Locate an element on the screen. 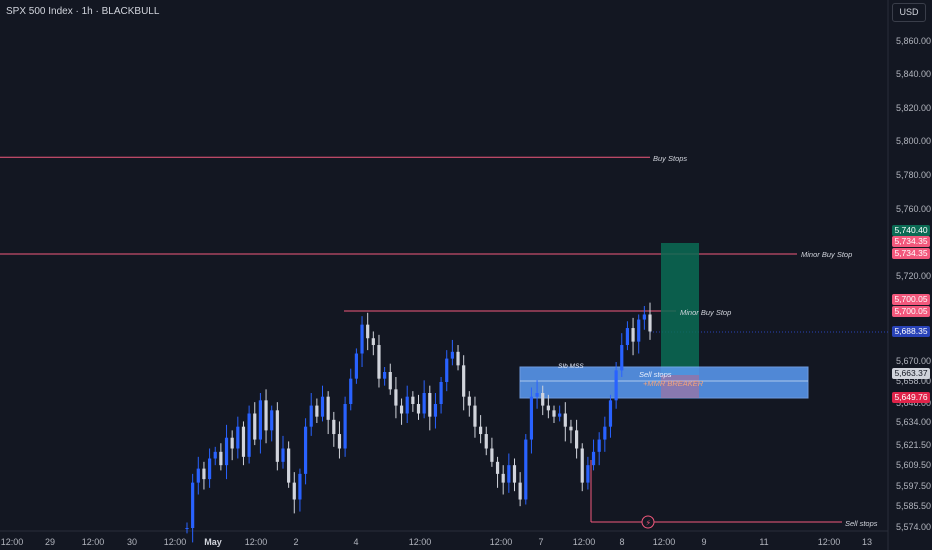  price-tick: 5,840.00 is located at coordinates (914, 74).